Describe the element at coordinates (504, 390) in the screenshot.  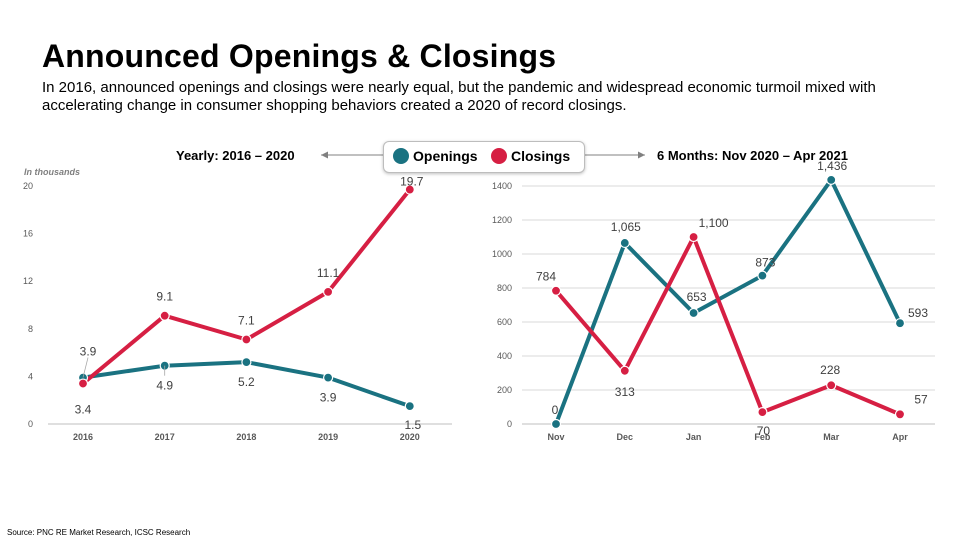
I see `chart1-ytick-label: 200` at that location.